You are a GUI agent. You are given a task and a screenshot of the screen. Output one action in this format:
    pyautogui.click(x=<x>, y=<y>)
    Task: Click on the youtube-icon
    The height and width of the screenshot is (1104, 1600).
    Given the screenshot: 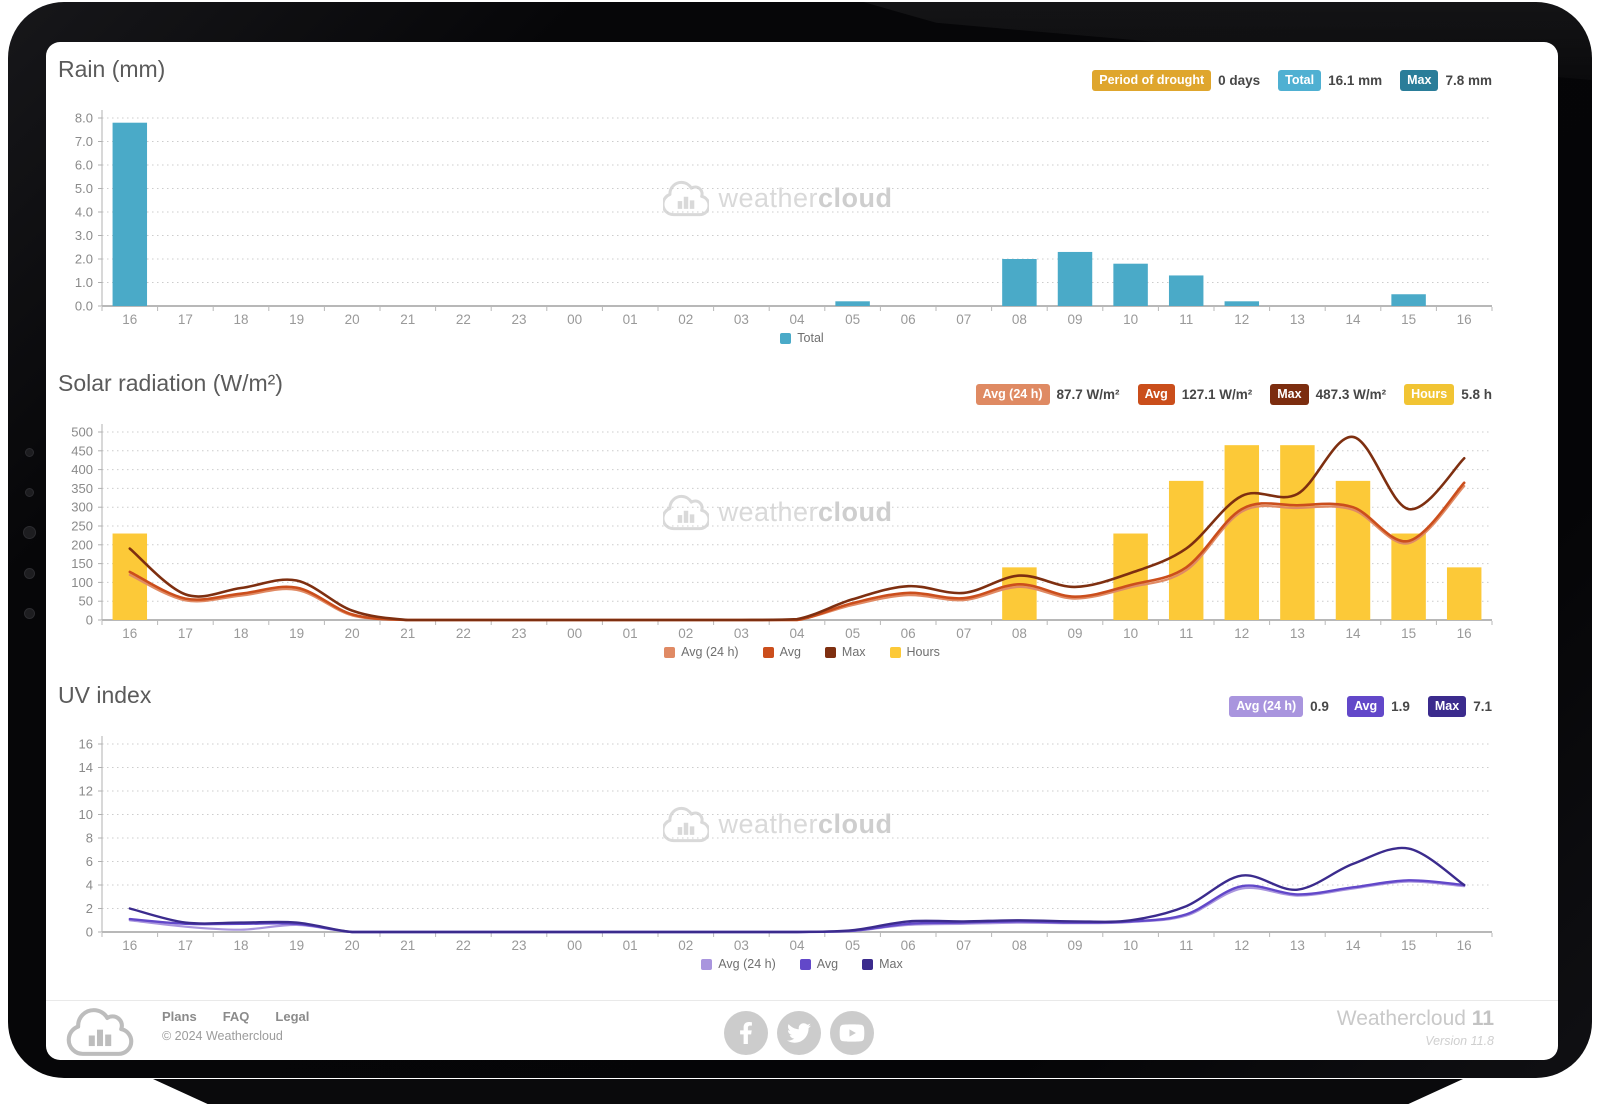 What is the action you would take?
    pyautogui.click(x=852, y=1033)
    